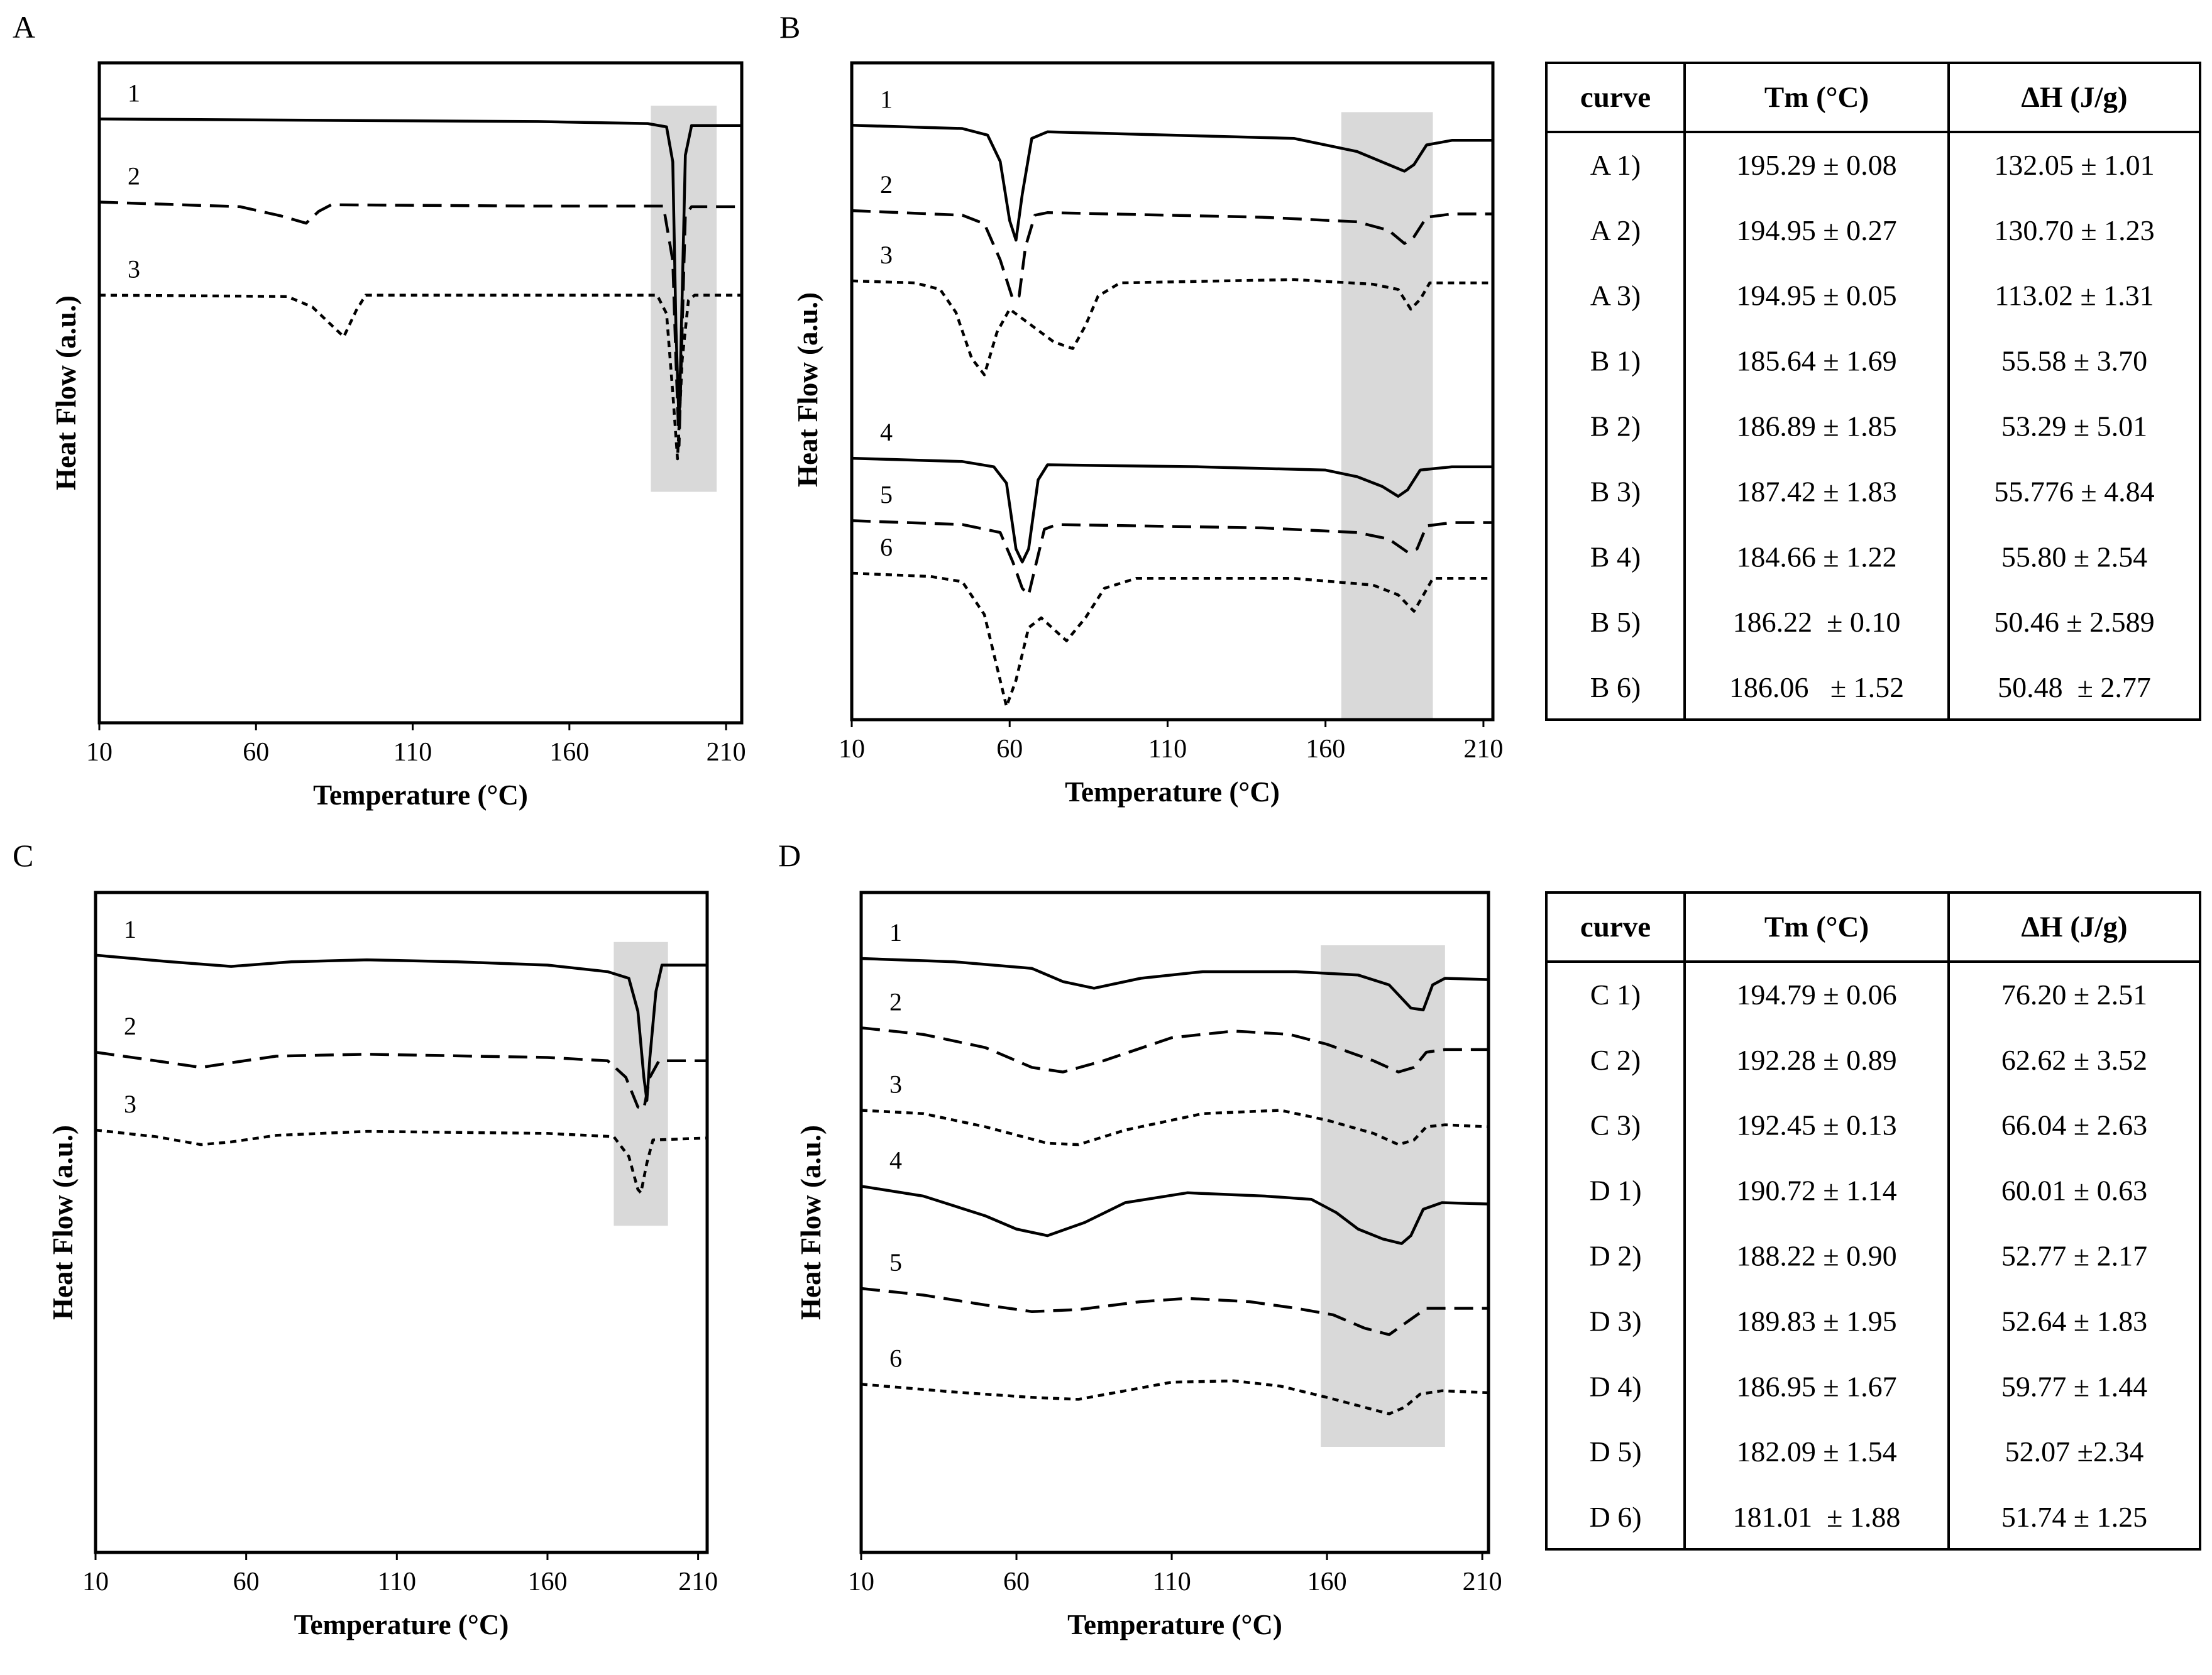 The width and height of the screenshot is (2212, 1675). Describe the element at coordinates (1615, 165) in the screenshot. I see `table-cell: A 1)` at that location.